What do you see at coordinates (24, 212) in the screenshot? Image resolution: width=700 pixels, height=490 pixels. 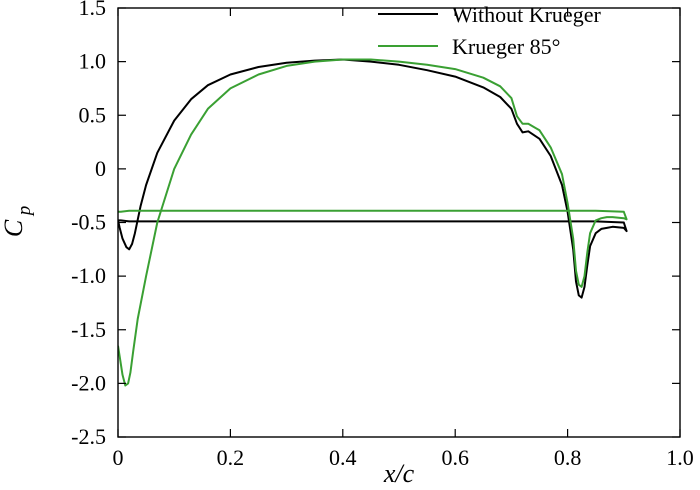 I see `y-axis-title-subscript: p` at bounding box center [24, 212].